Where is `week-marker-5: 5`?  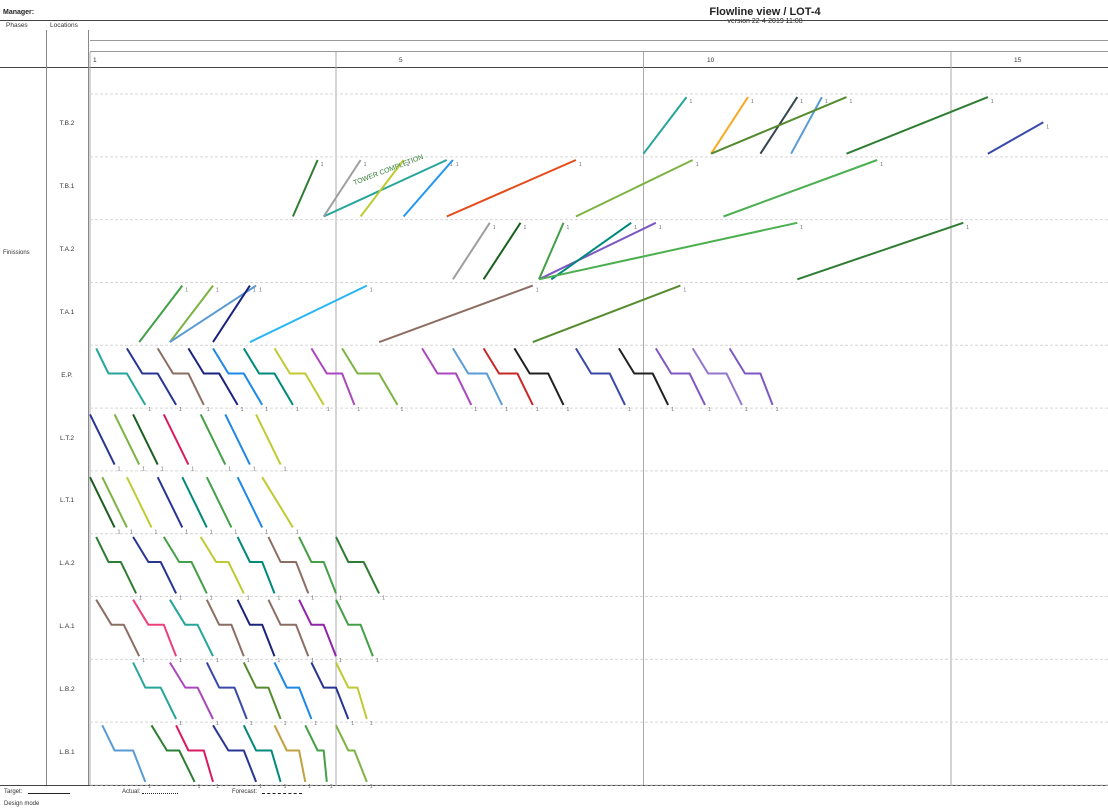
week-marker-5: 5 is located at coordinates (401, 60).